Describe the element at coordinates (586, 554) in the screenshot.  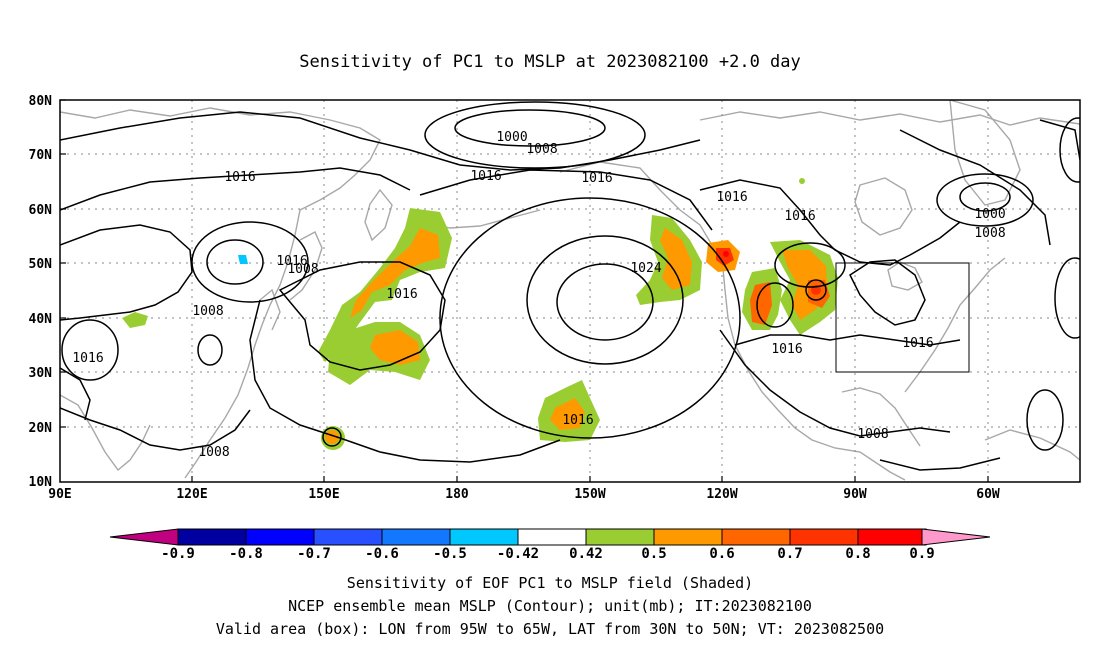
I see `colorbar-label: 0.42` at that location.